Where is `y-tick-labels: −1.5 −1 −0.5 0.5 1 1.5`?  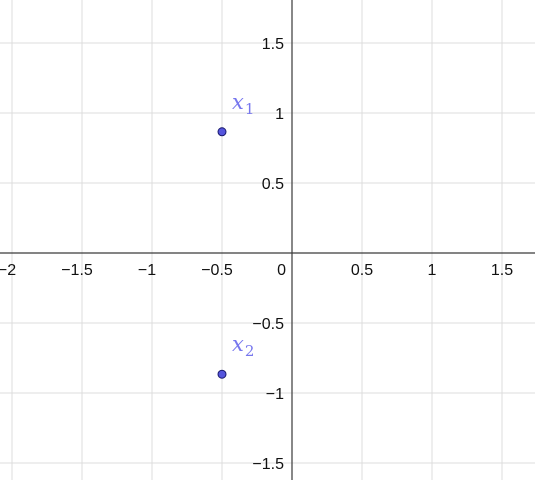 y-tick-labels: −1.5 −1 −0.5 0.5 1 1.5 is located at coordinates (268, 254).